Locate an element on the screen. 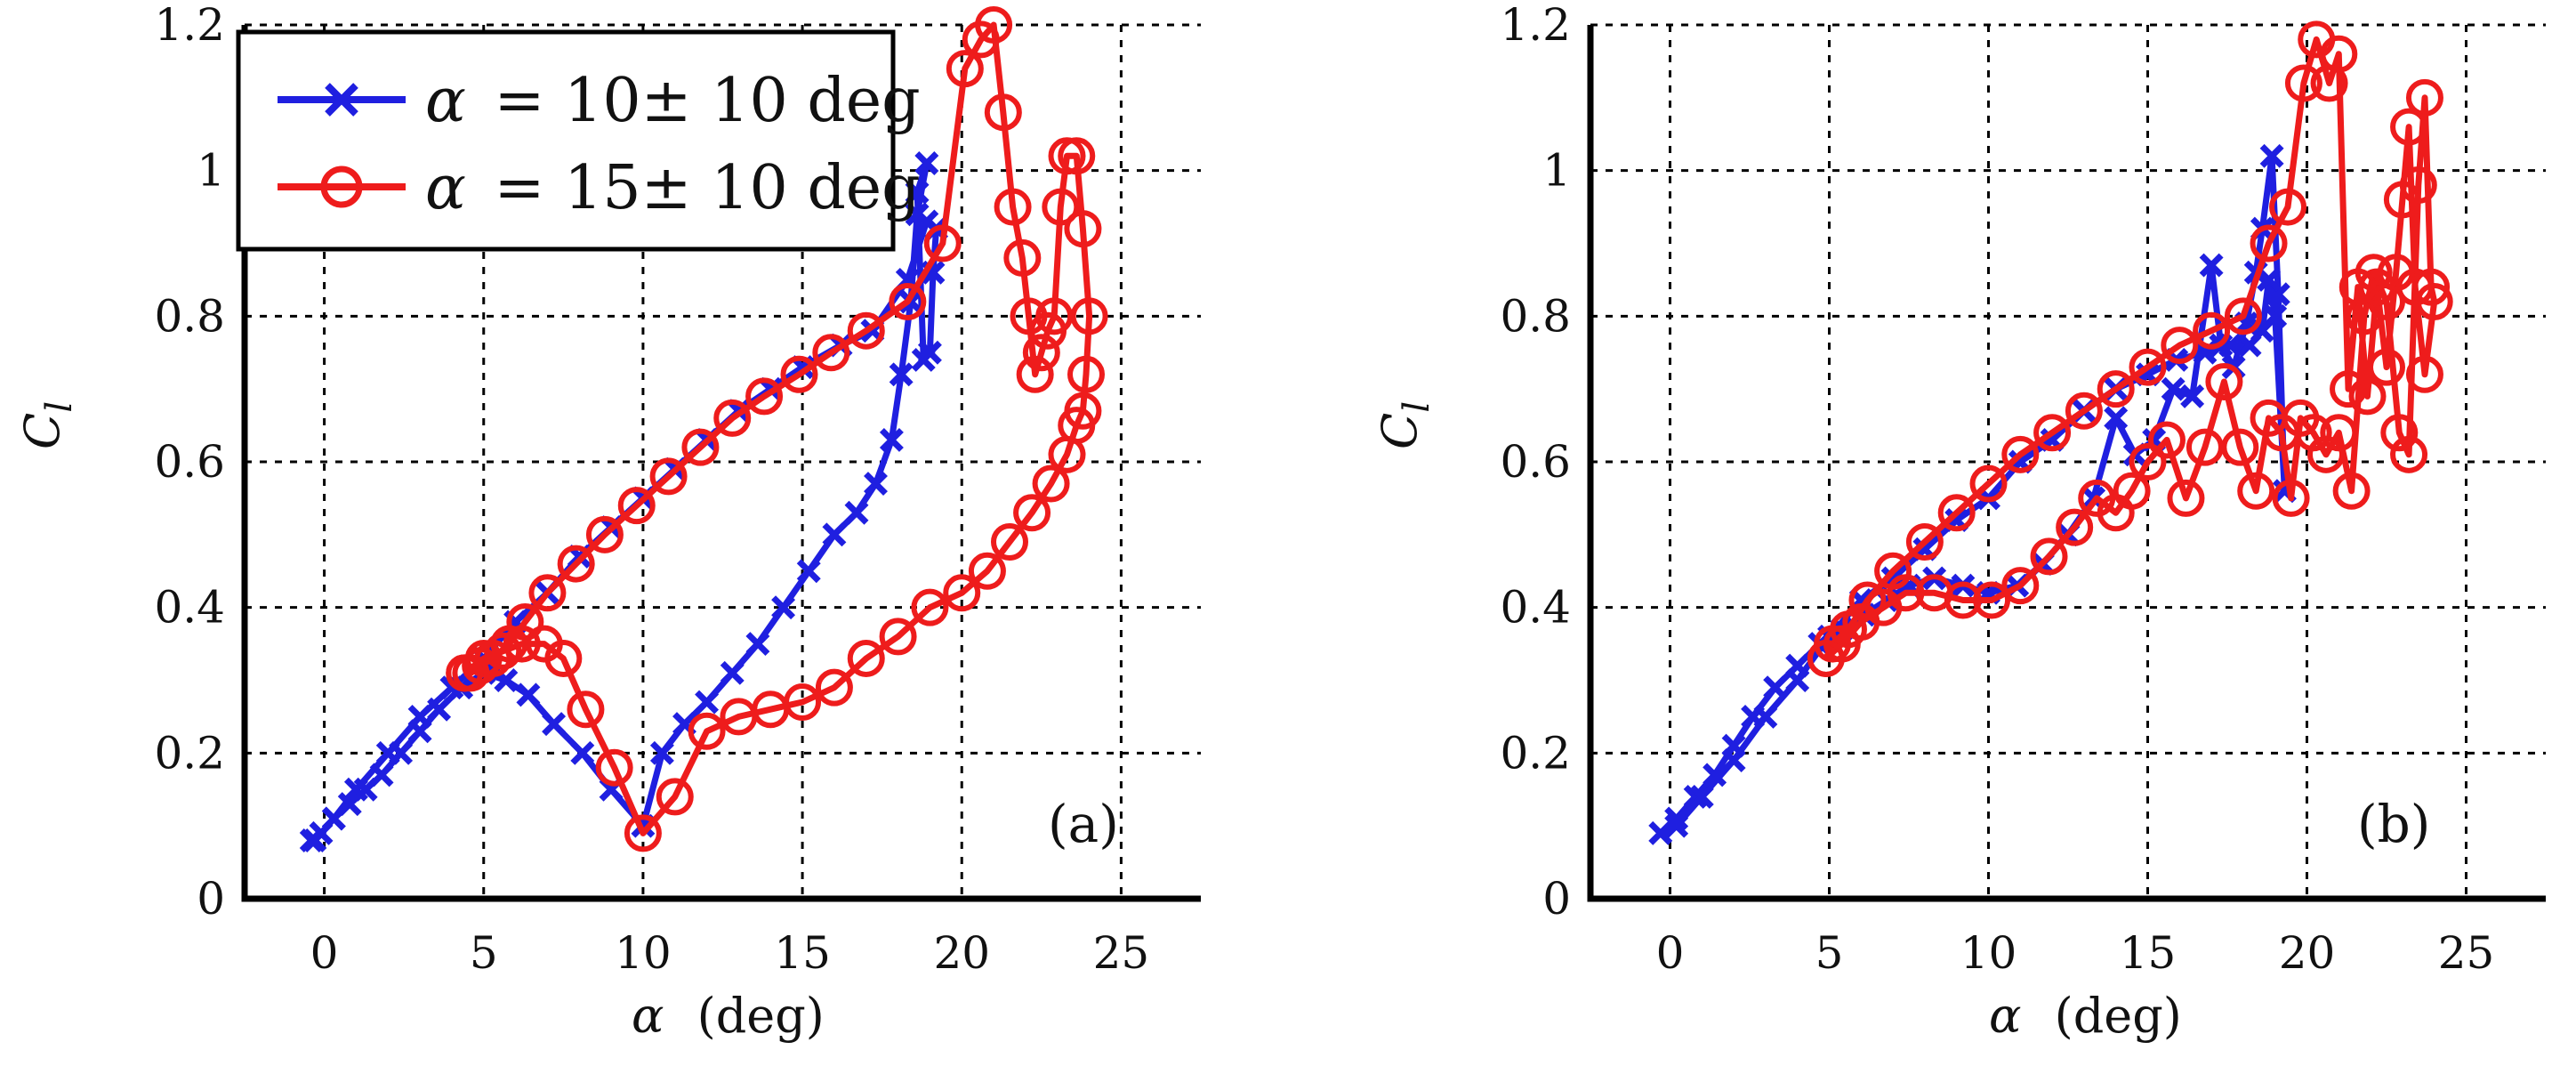 The image size is (2576, 1066). legend: α = 10± 10 deg α = 15± 10 deg is located at coordinates (578, 140).